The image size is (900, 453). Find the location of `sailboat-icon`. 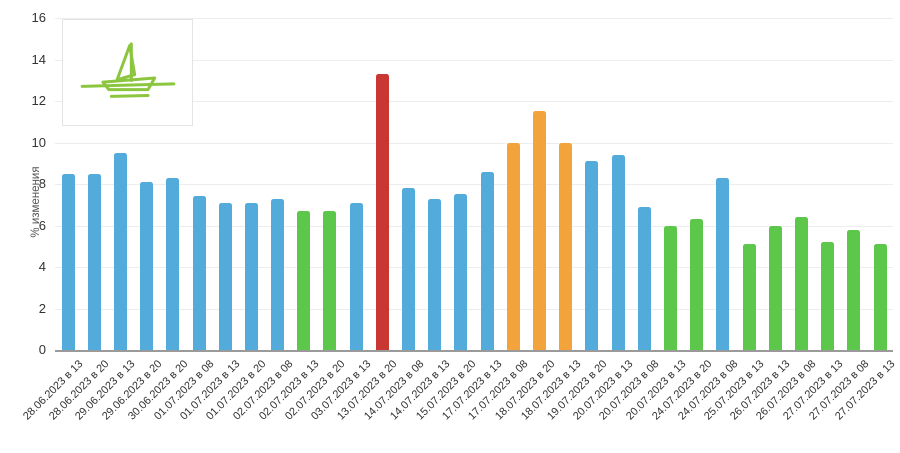

sailboat-icon is located at coordinates (127, 69).